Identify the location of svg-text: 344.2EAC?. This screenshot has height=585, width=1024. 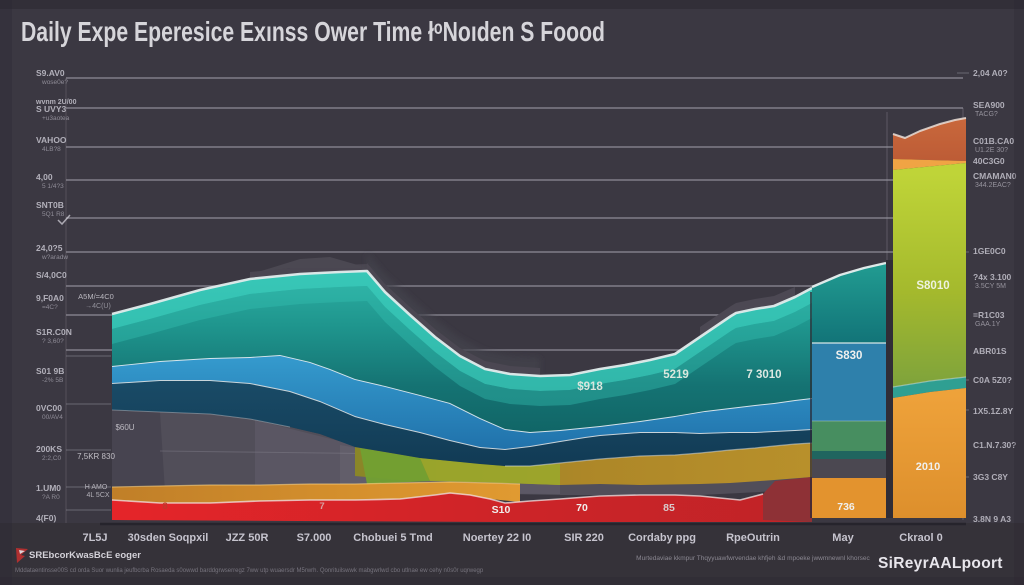
(993, 185).